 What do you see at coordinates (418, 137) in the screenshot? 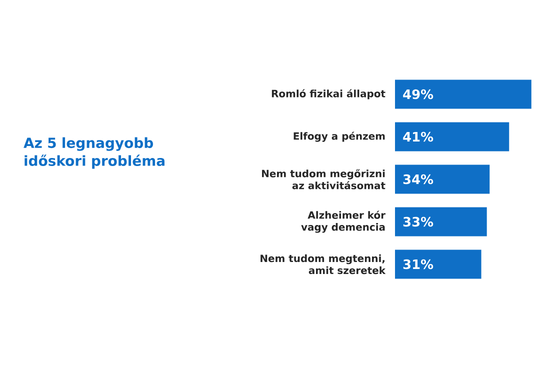
I see `data-label: 41%` at bounding box center [418, 137].